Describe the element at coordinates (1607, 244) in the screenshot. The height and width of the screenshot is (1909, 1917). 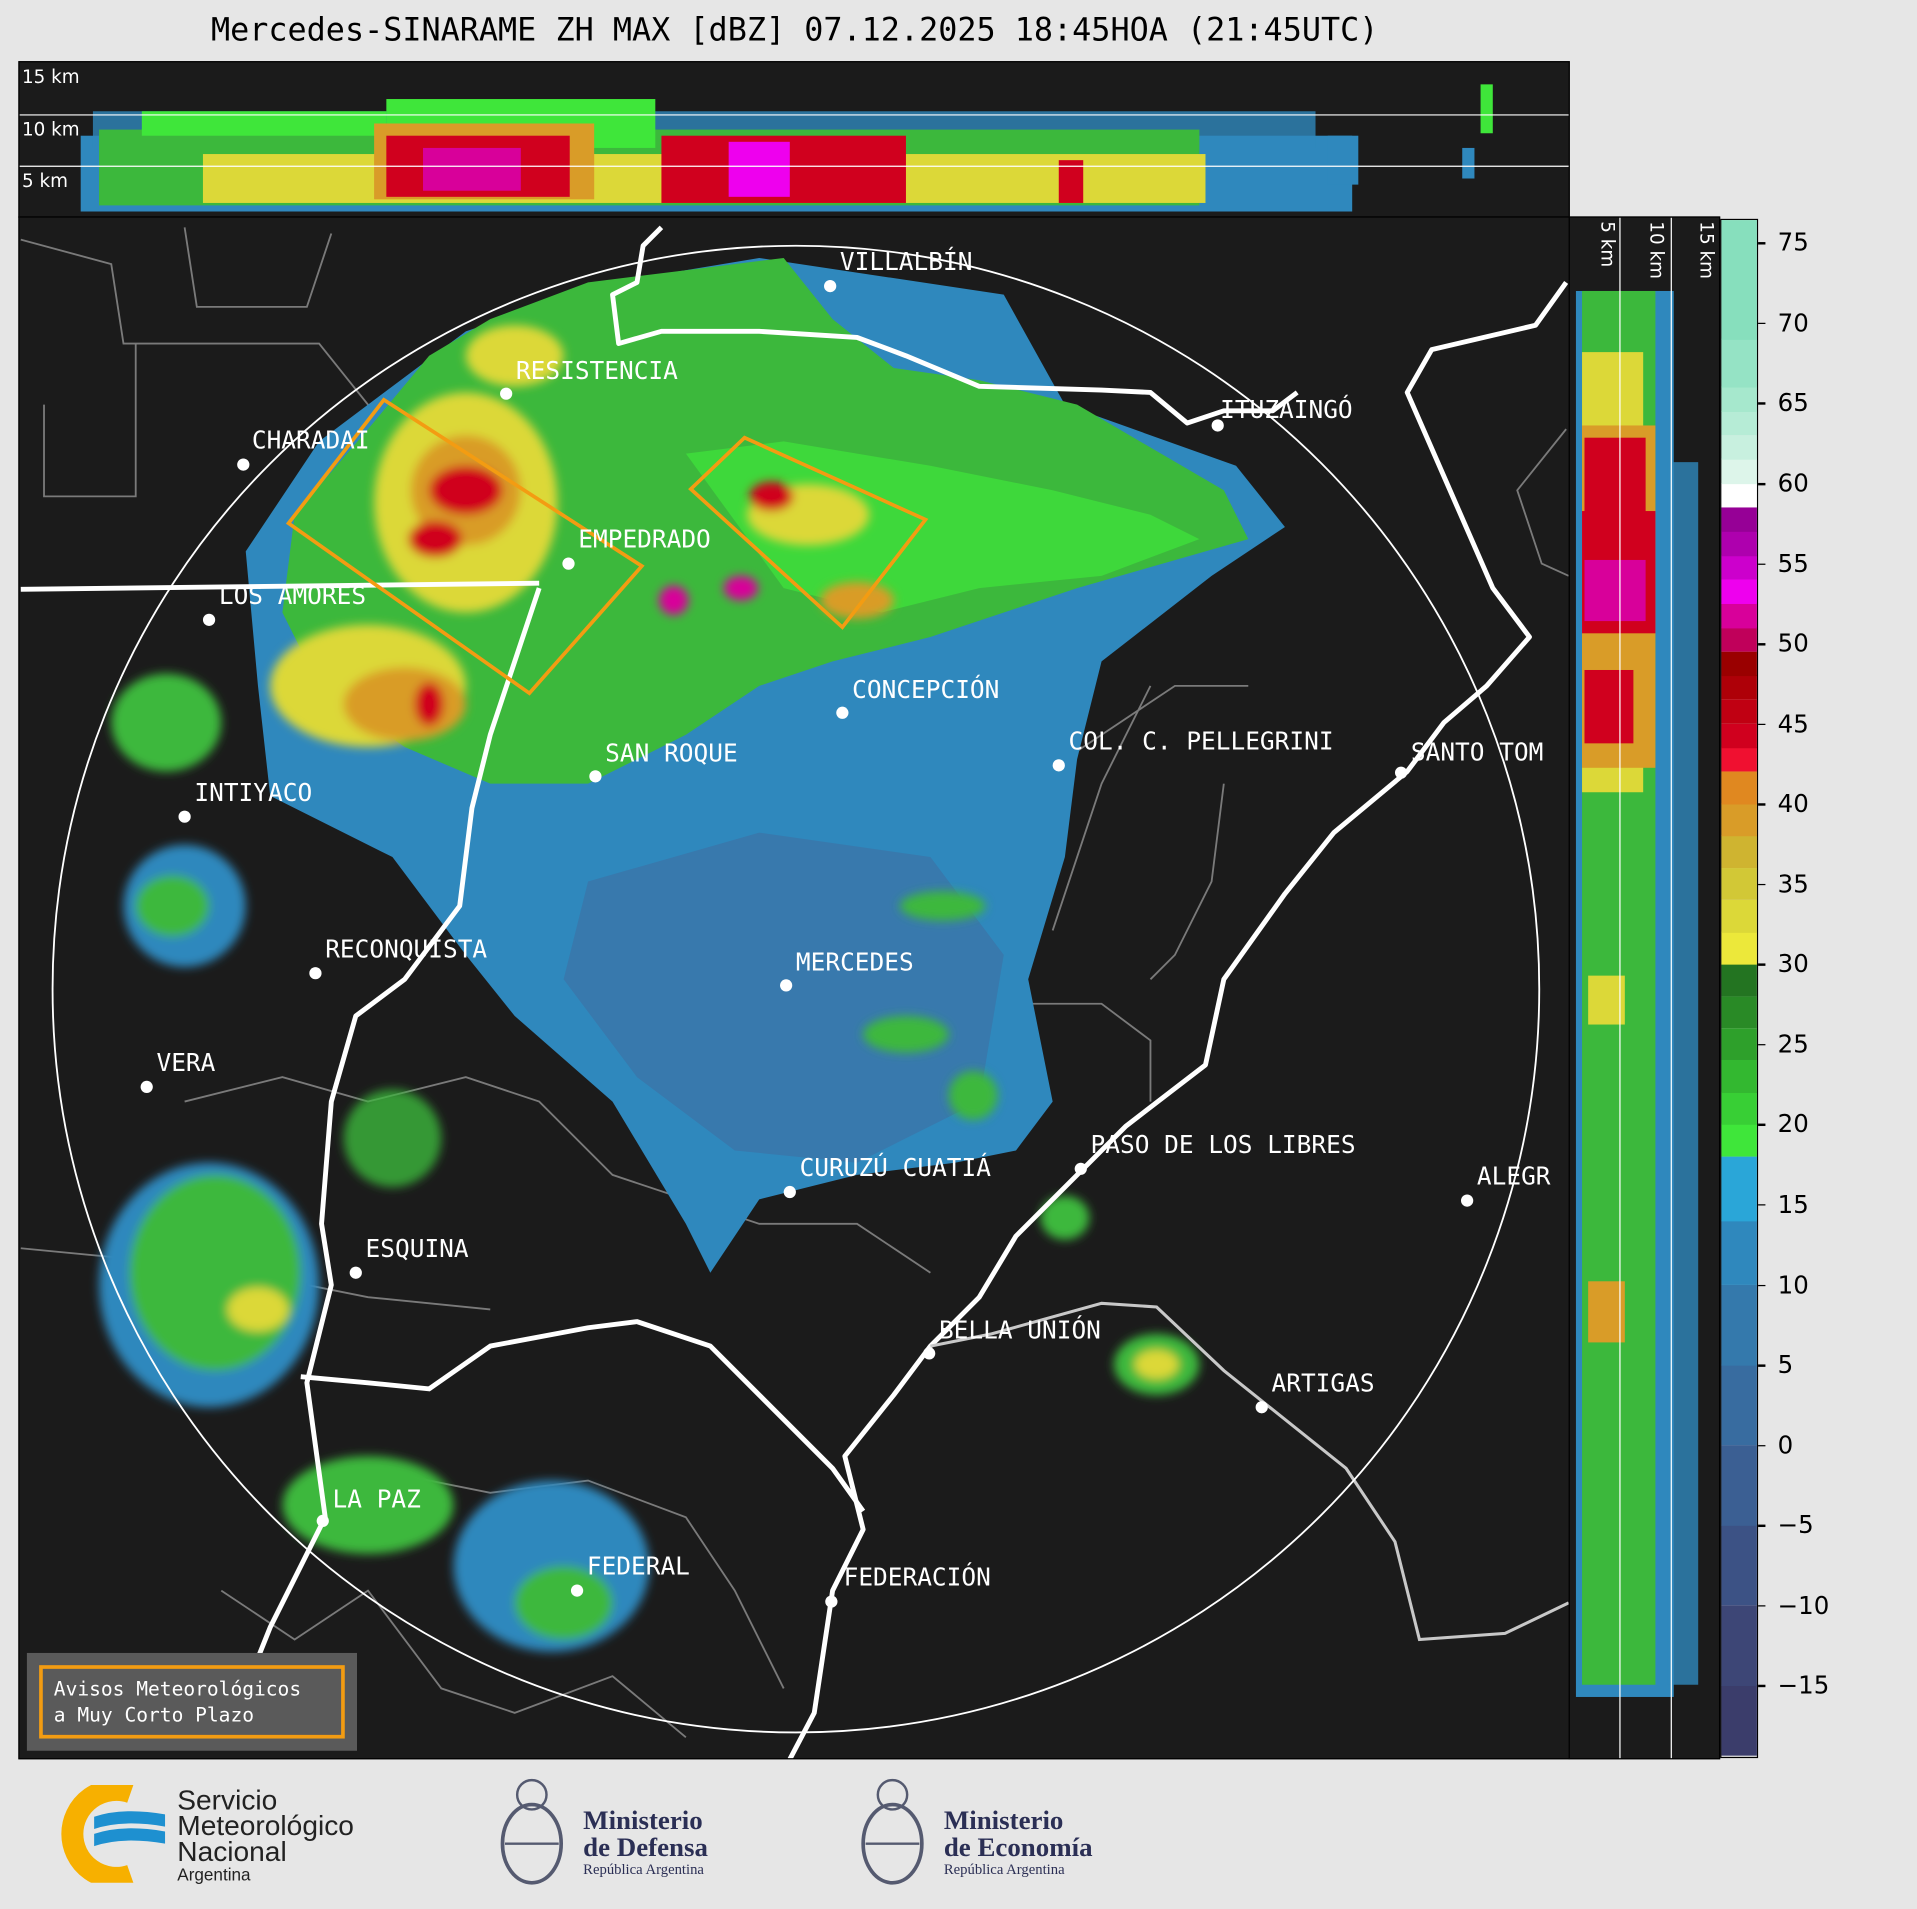
I see `height-label: 5 km` at that location.